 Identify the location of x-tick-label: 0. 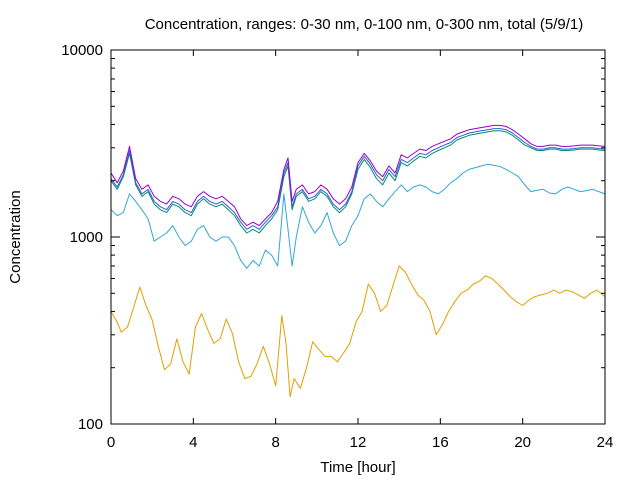
(111, 442).